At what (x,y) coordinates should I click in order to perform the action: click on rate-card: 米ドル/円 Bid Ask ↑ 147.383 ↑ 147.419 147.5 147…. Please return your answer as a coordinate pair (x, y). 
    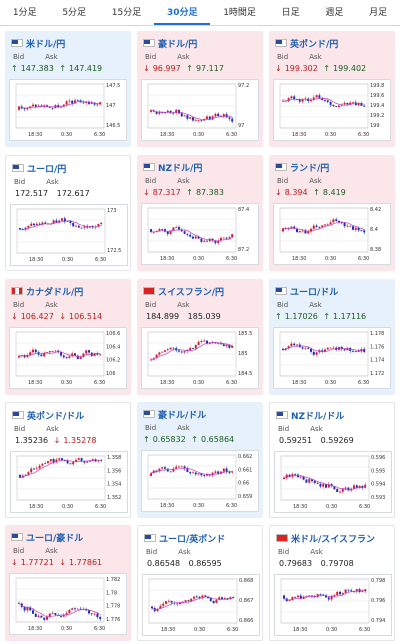
    Looking at the image, I should click on (68, 89).